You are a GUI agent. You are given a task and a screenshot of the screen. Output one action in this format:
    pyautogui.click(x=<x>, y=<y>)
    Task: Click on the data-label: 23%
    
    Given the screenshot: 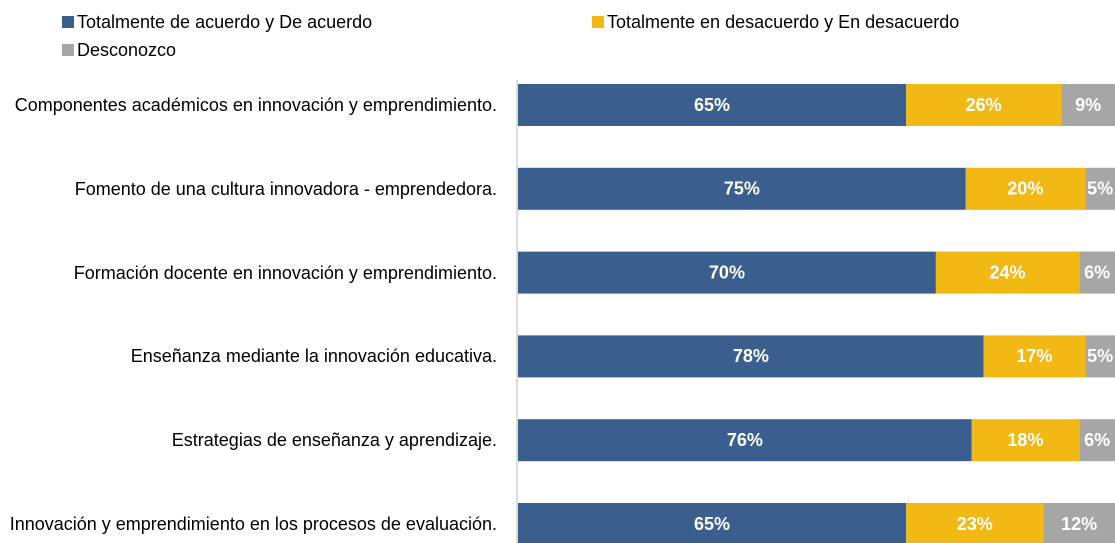 What is the action you would take?
    pyautogui.click(x=975, y=524)
    